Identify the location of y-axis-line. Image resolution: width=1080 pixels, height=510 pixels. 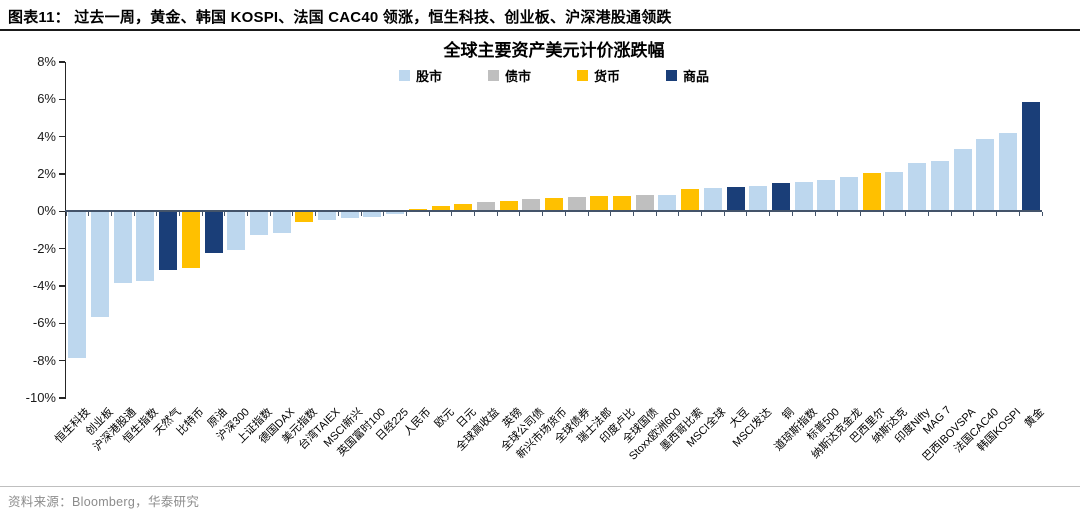
(65, 230).